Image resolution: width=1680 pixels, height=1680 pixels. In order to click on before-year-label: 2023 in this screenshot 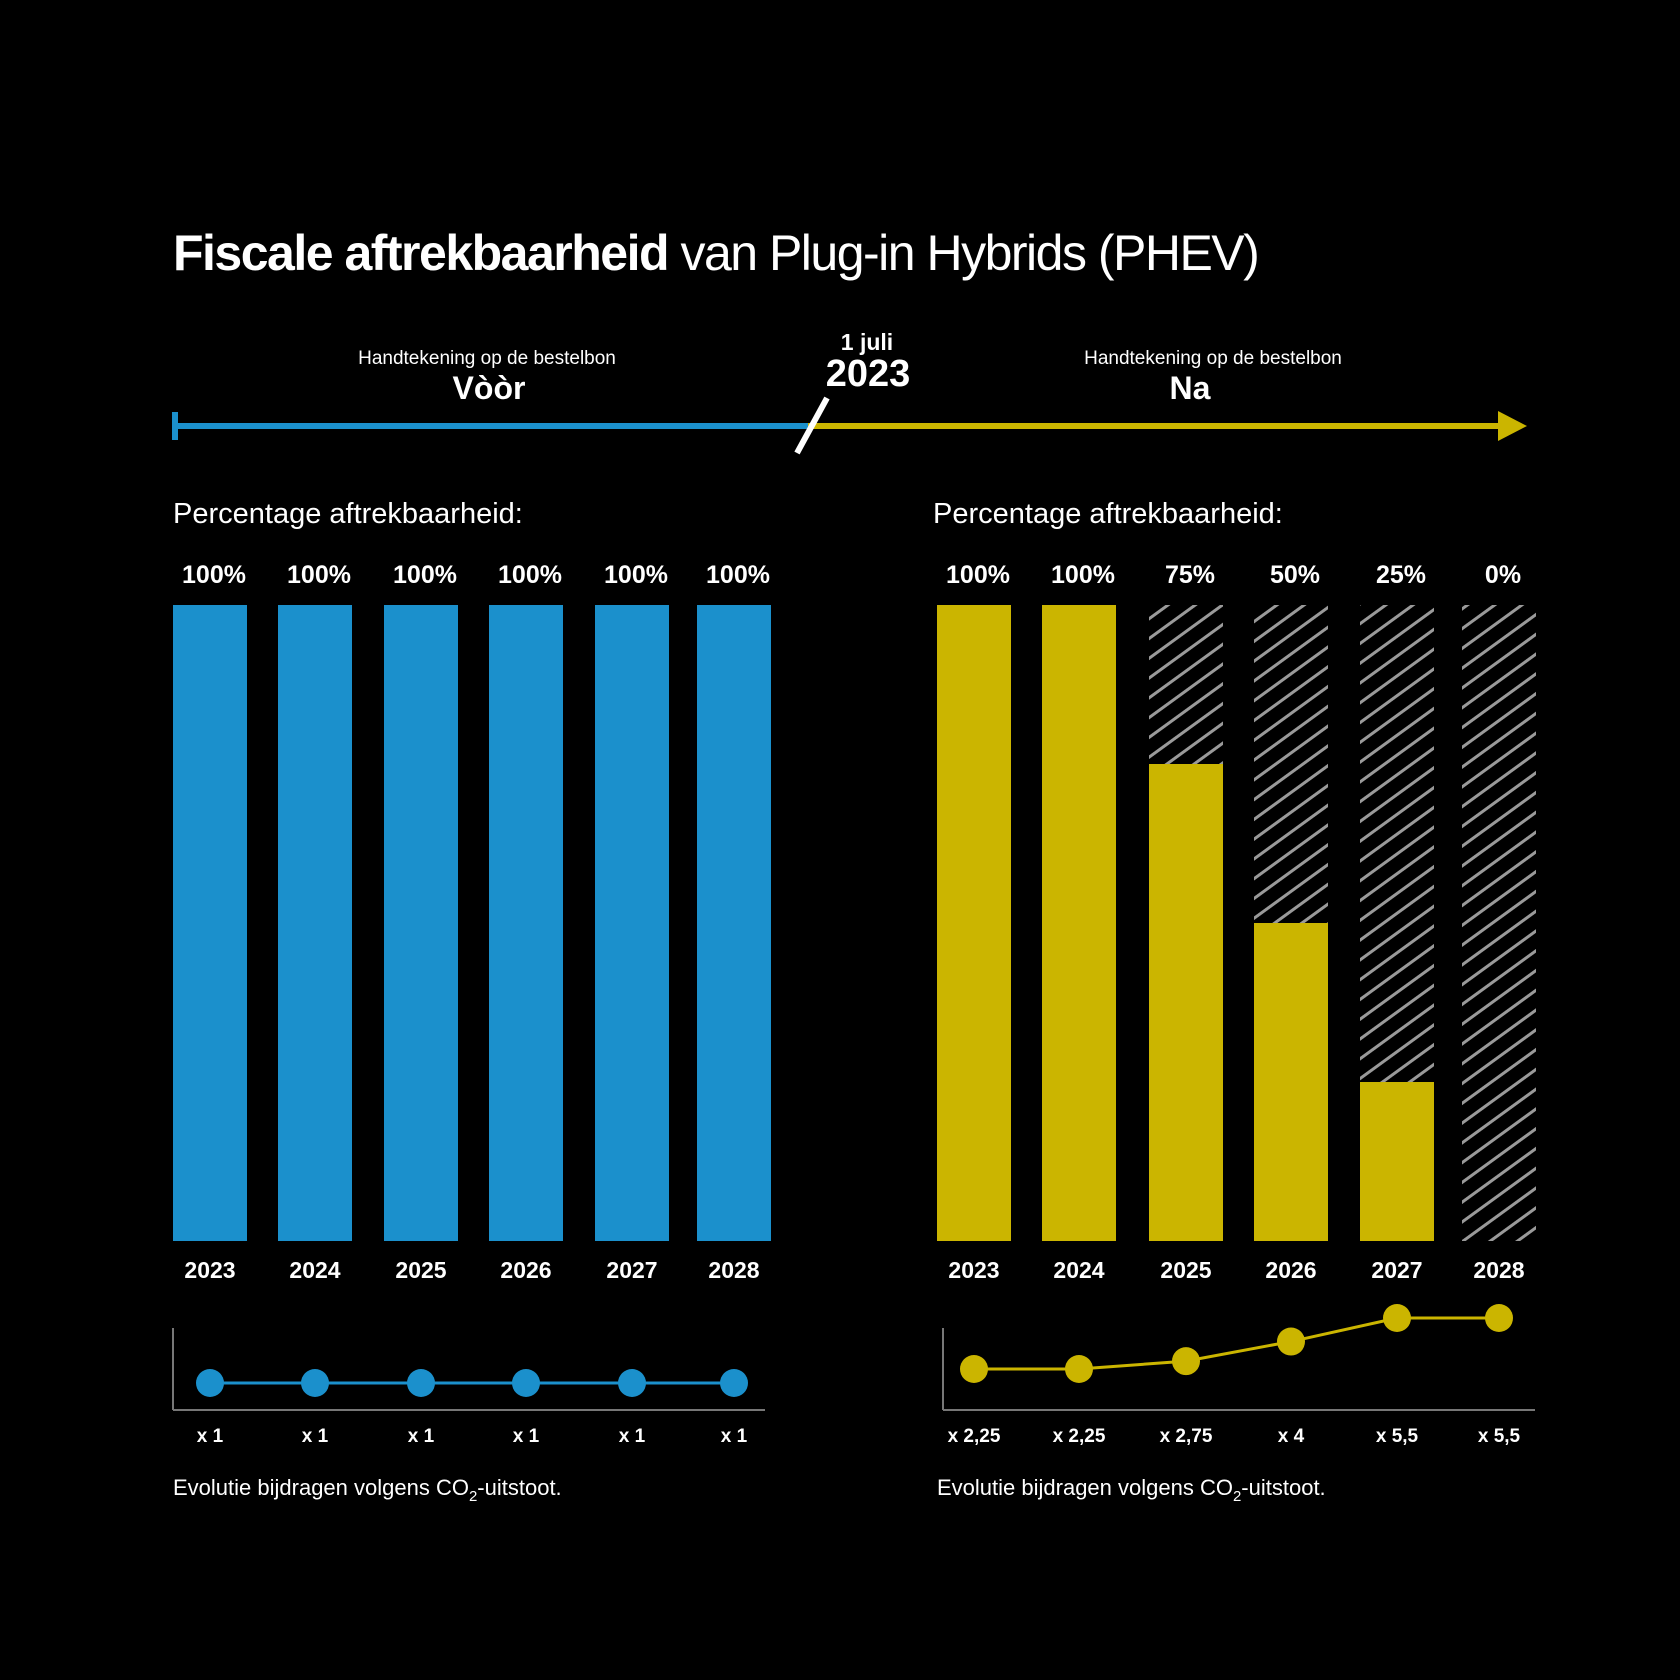, I will do `click(209, 1270)`.